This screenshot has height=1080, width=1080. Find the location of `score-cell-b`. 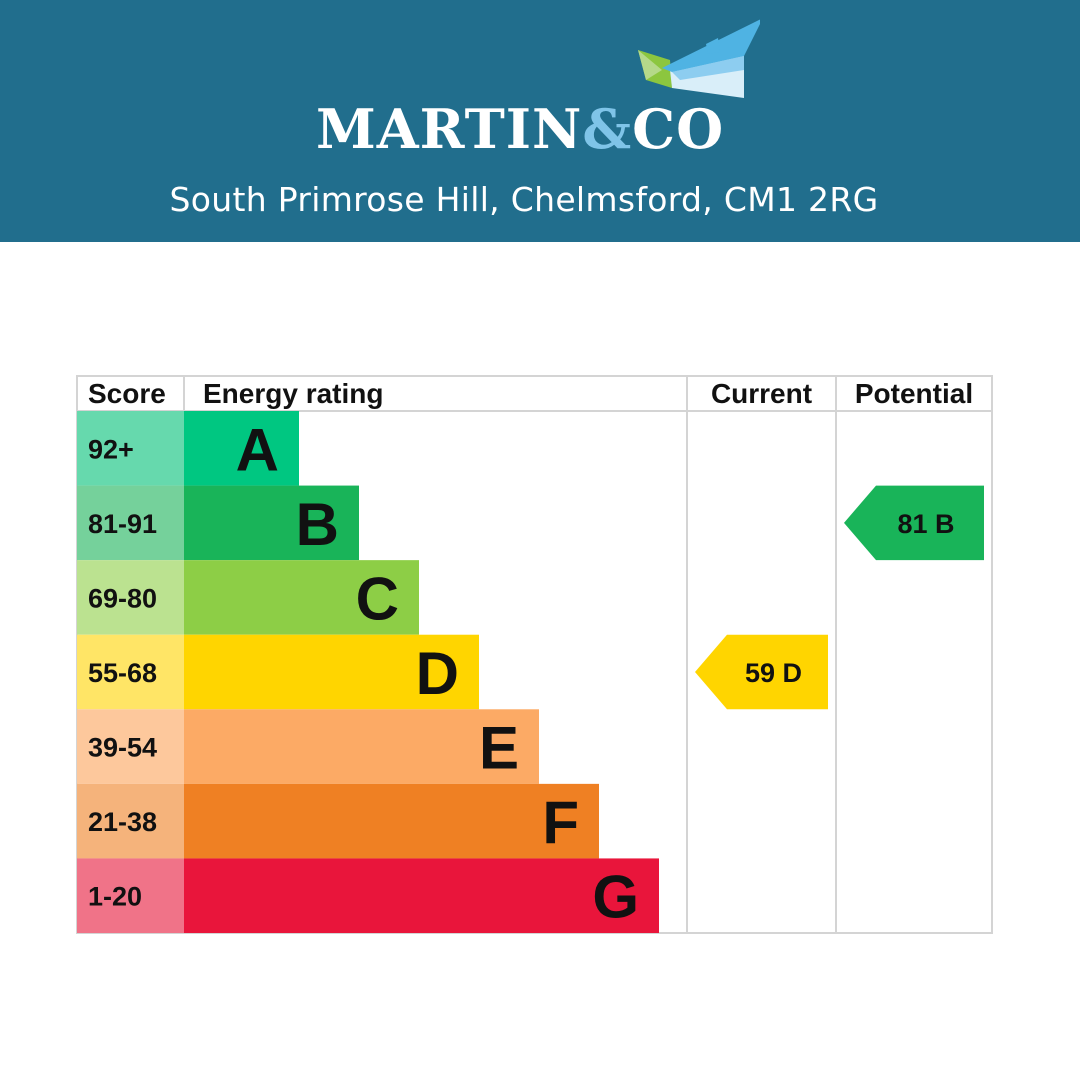

score-cell-b is located at coordinates (130, 523).